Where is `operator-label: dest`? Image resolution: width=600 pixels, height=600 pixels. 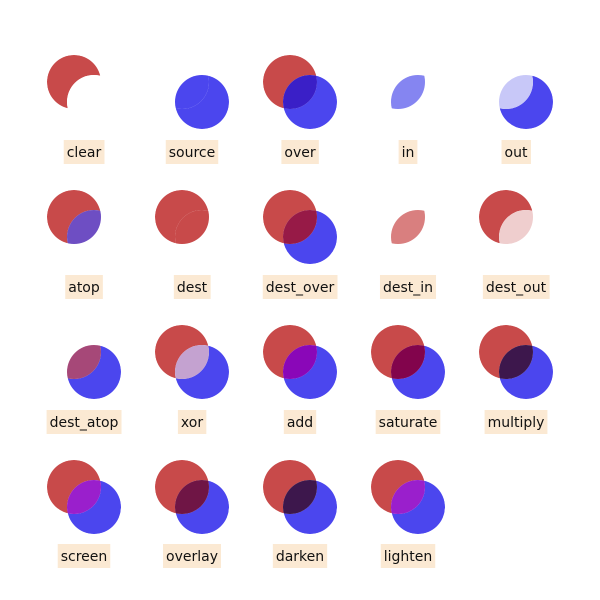
operator-label: dest is located at coordinates (192, 288).